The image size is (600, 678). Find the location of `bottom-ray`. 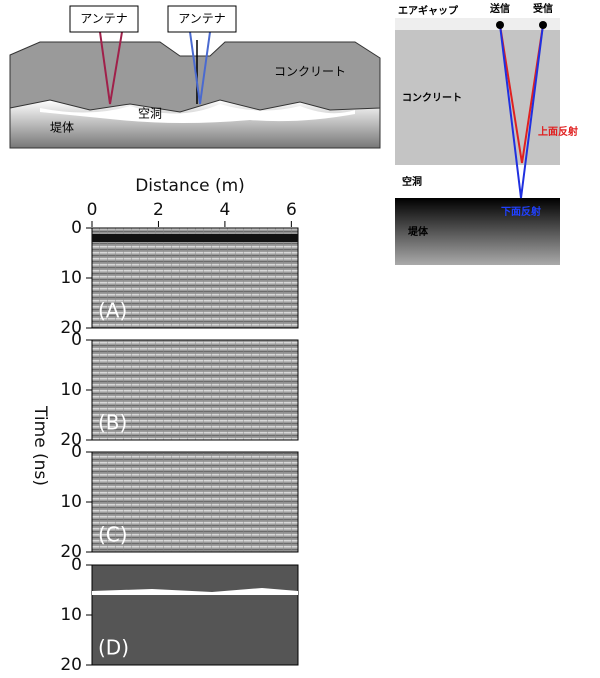

bottom-ray is located at coordinates (521, 111).